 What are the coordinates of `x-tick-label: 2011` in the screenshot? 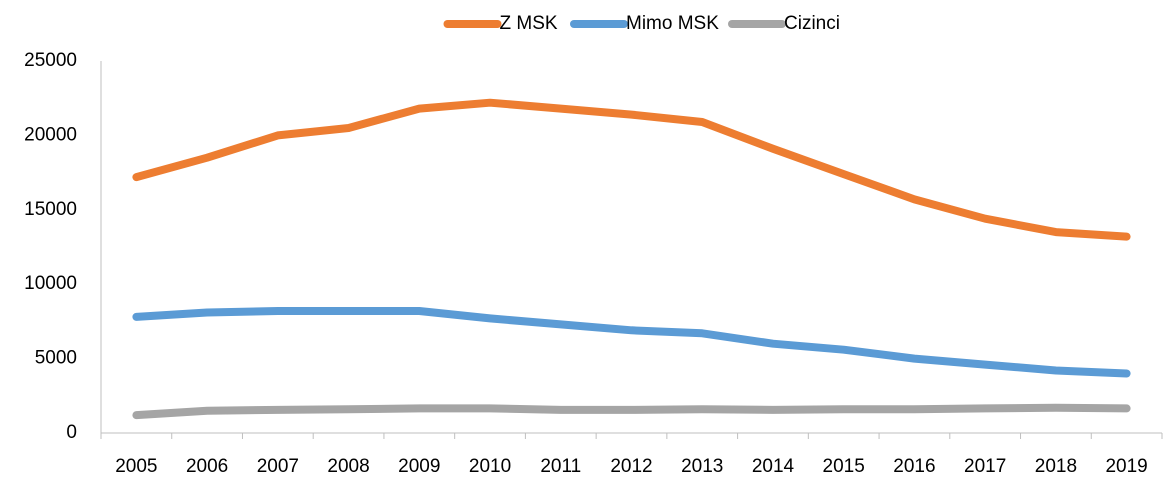 It's located at (560, 466).